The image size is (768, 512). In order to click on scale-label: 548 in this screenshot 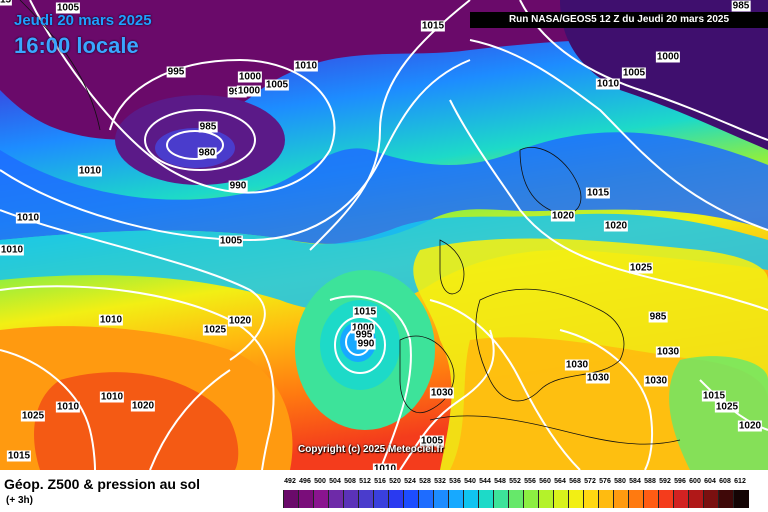, I will do `click(500, 481)`.